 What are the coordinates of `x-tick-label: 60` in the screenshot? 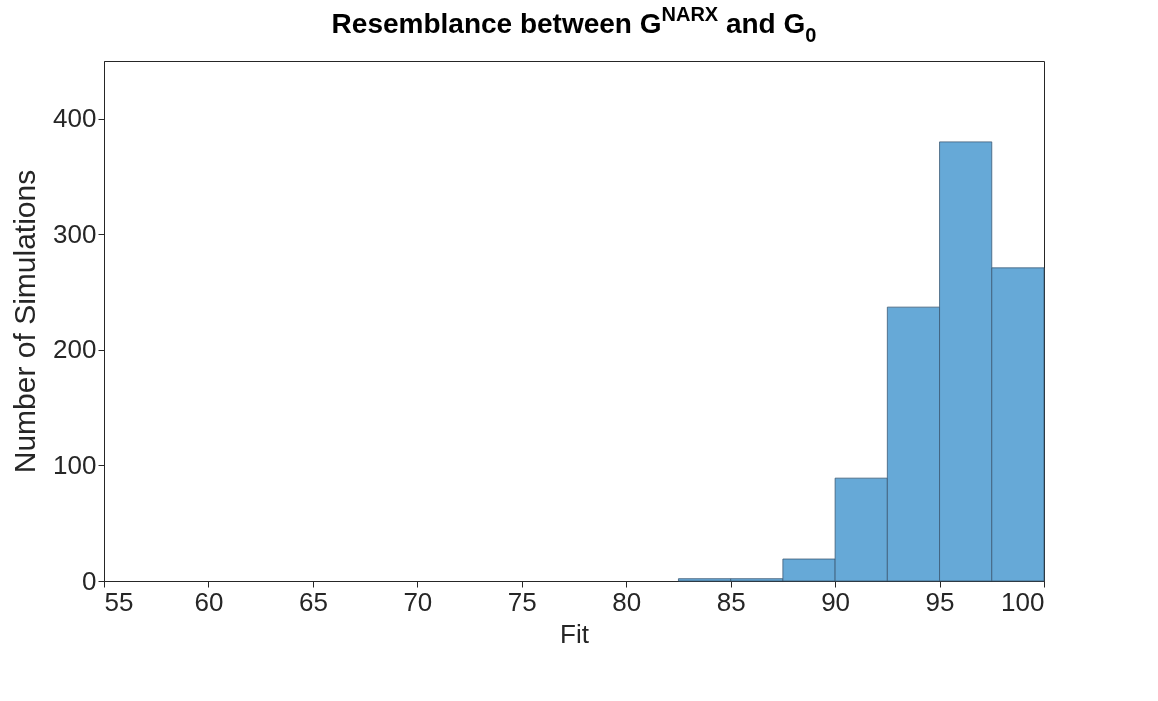 It's located at (209, 601).